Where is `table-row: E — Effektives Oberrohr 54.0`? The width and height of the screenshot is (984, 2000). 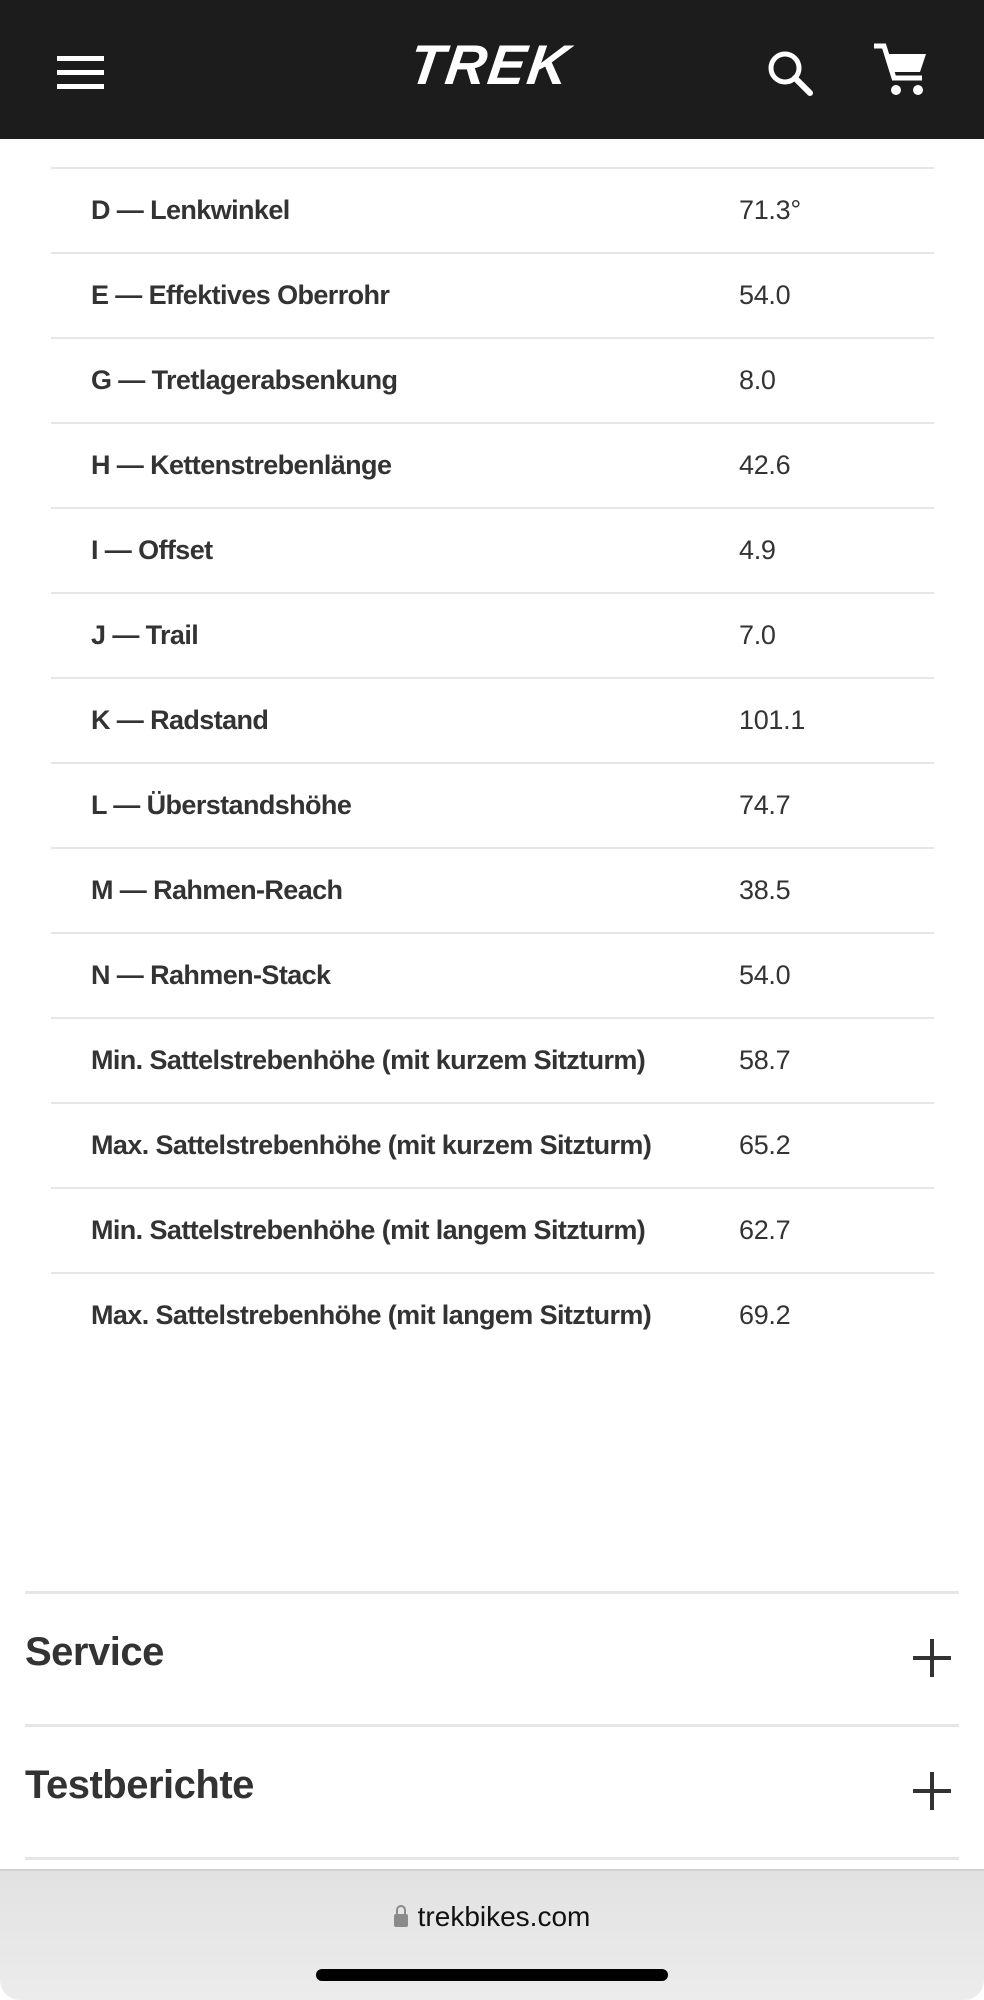
table-row: E — Effektives Oberrohr 54.0 is located at coordinates (492, 294).